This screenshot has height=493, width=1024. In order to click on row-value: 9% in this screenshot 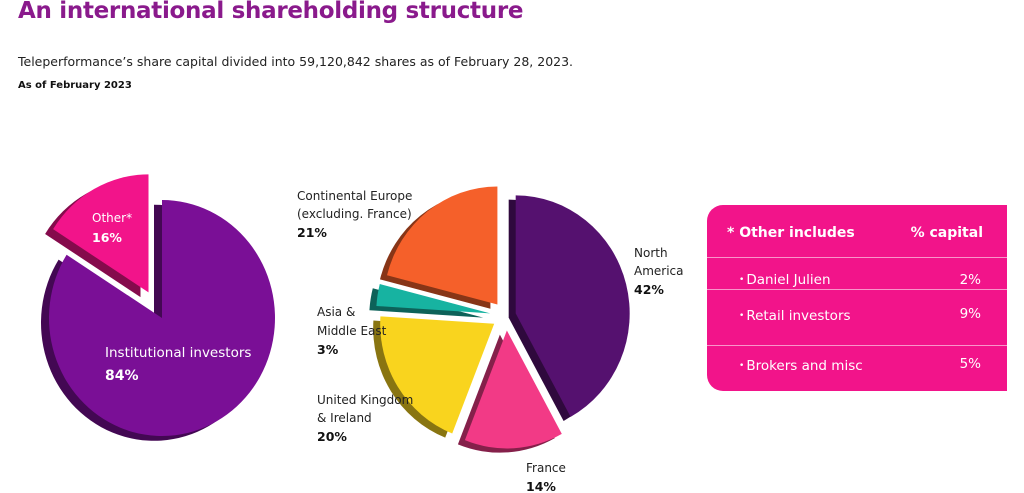, I will do `click(970, 314)`.